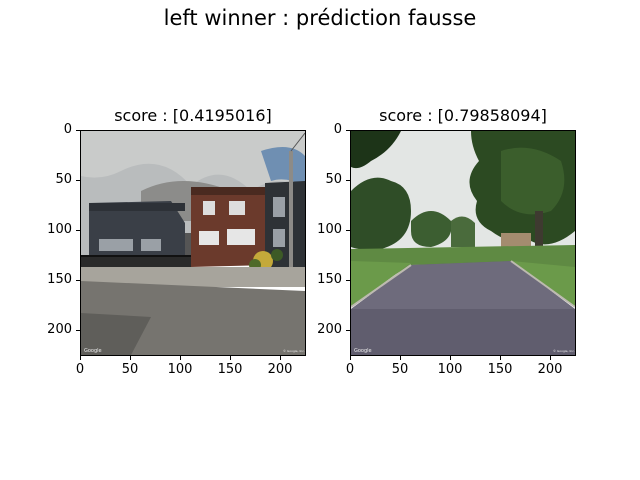  I want to click on left-xtick-label: 100, so click(180, 369).